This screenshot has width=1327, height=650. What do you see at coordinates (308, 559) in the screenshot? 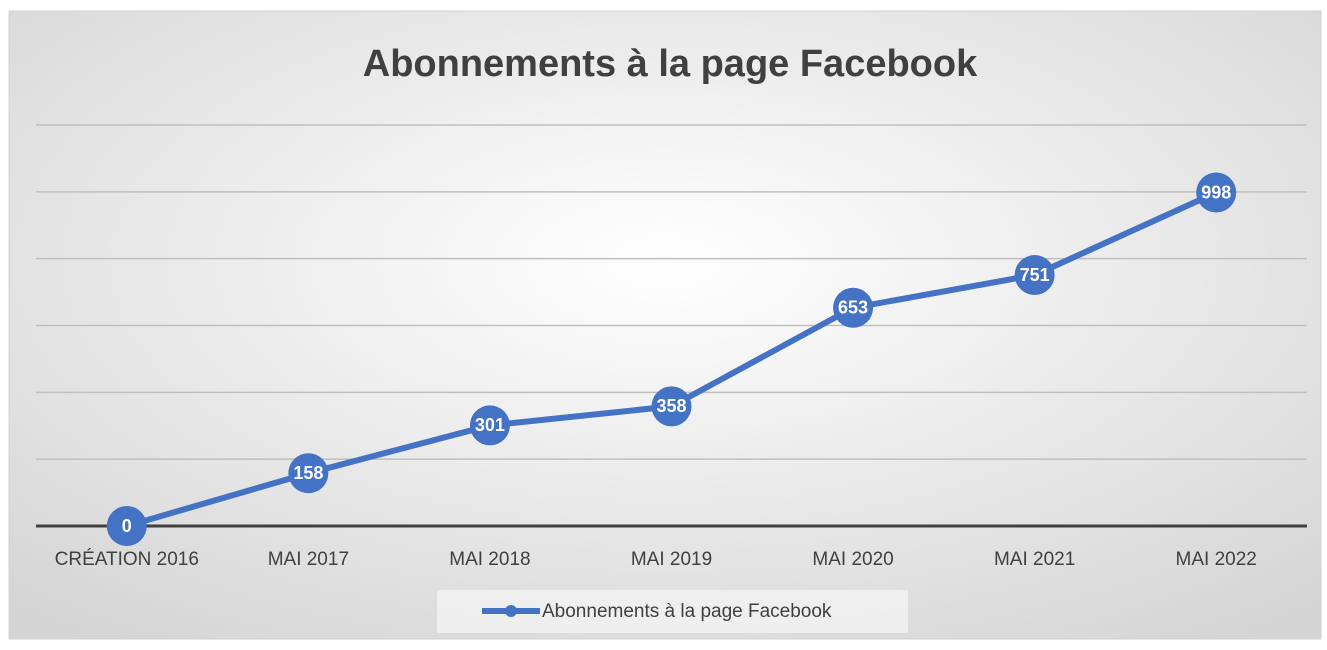
I see `x-tick-label: MAI 2017` at bounding box center [308, 559].